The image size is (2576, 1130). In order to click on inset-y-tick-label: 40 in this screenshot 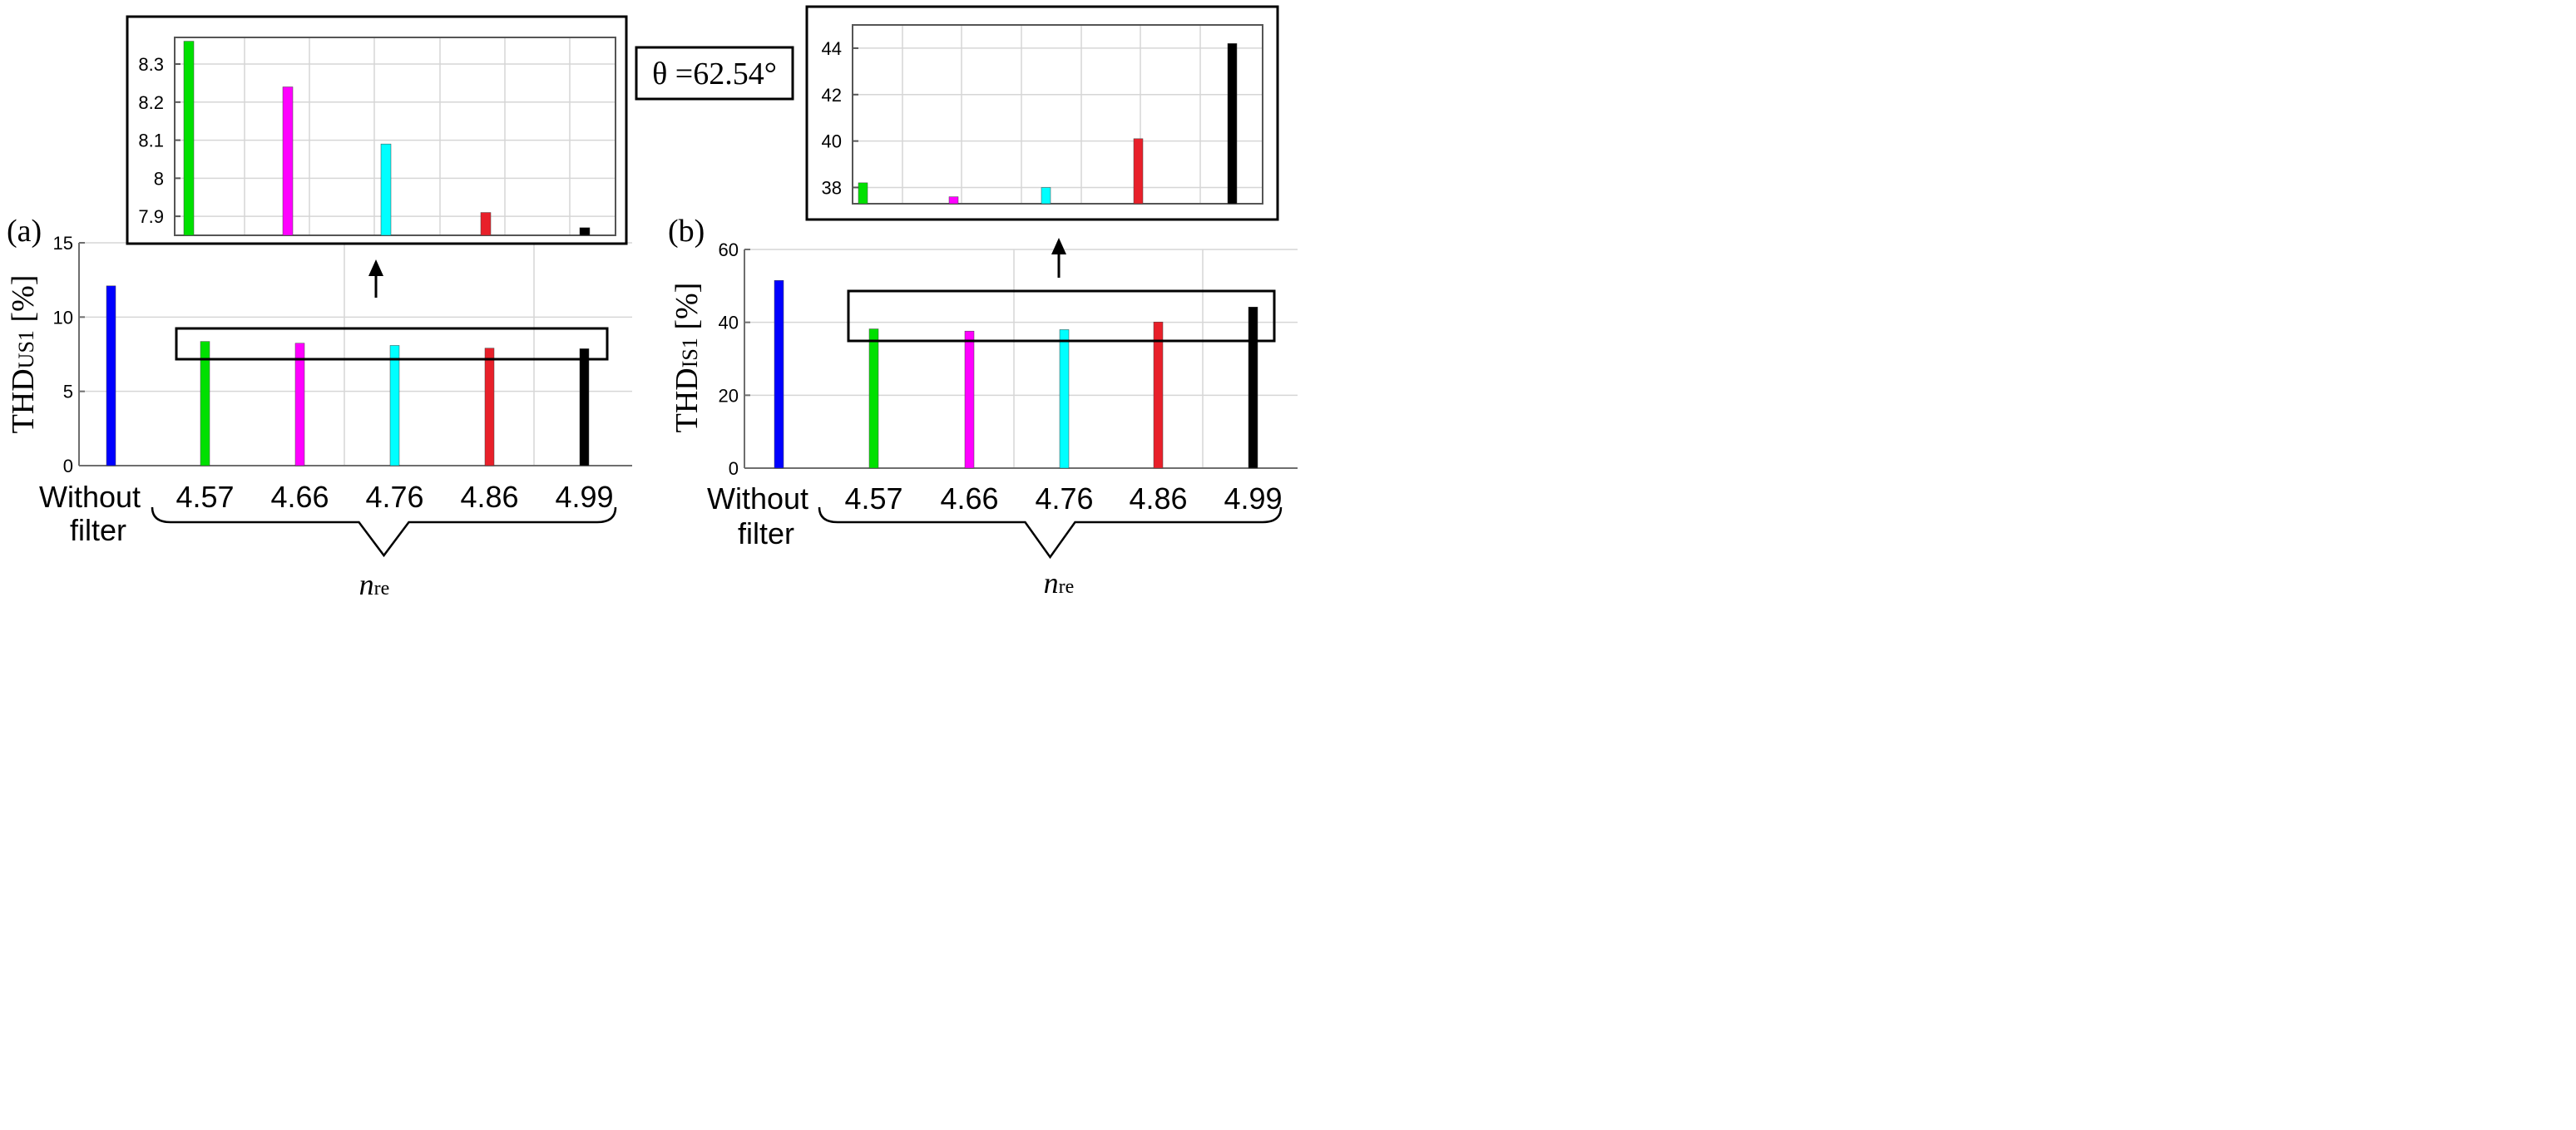, I will do `click(832, 141)`.